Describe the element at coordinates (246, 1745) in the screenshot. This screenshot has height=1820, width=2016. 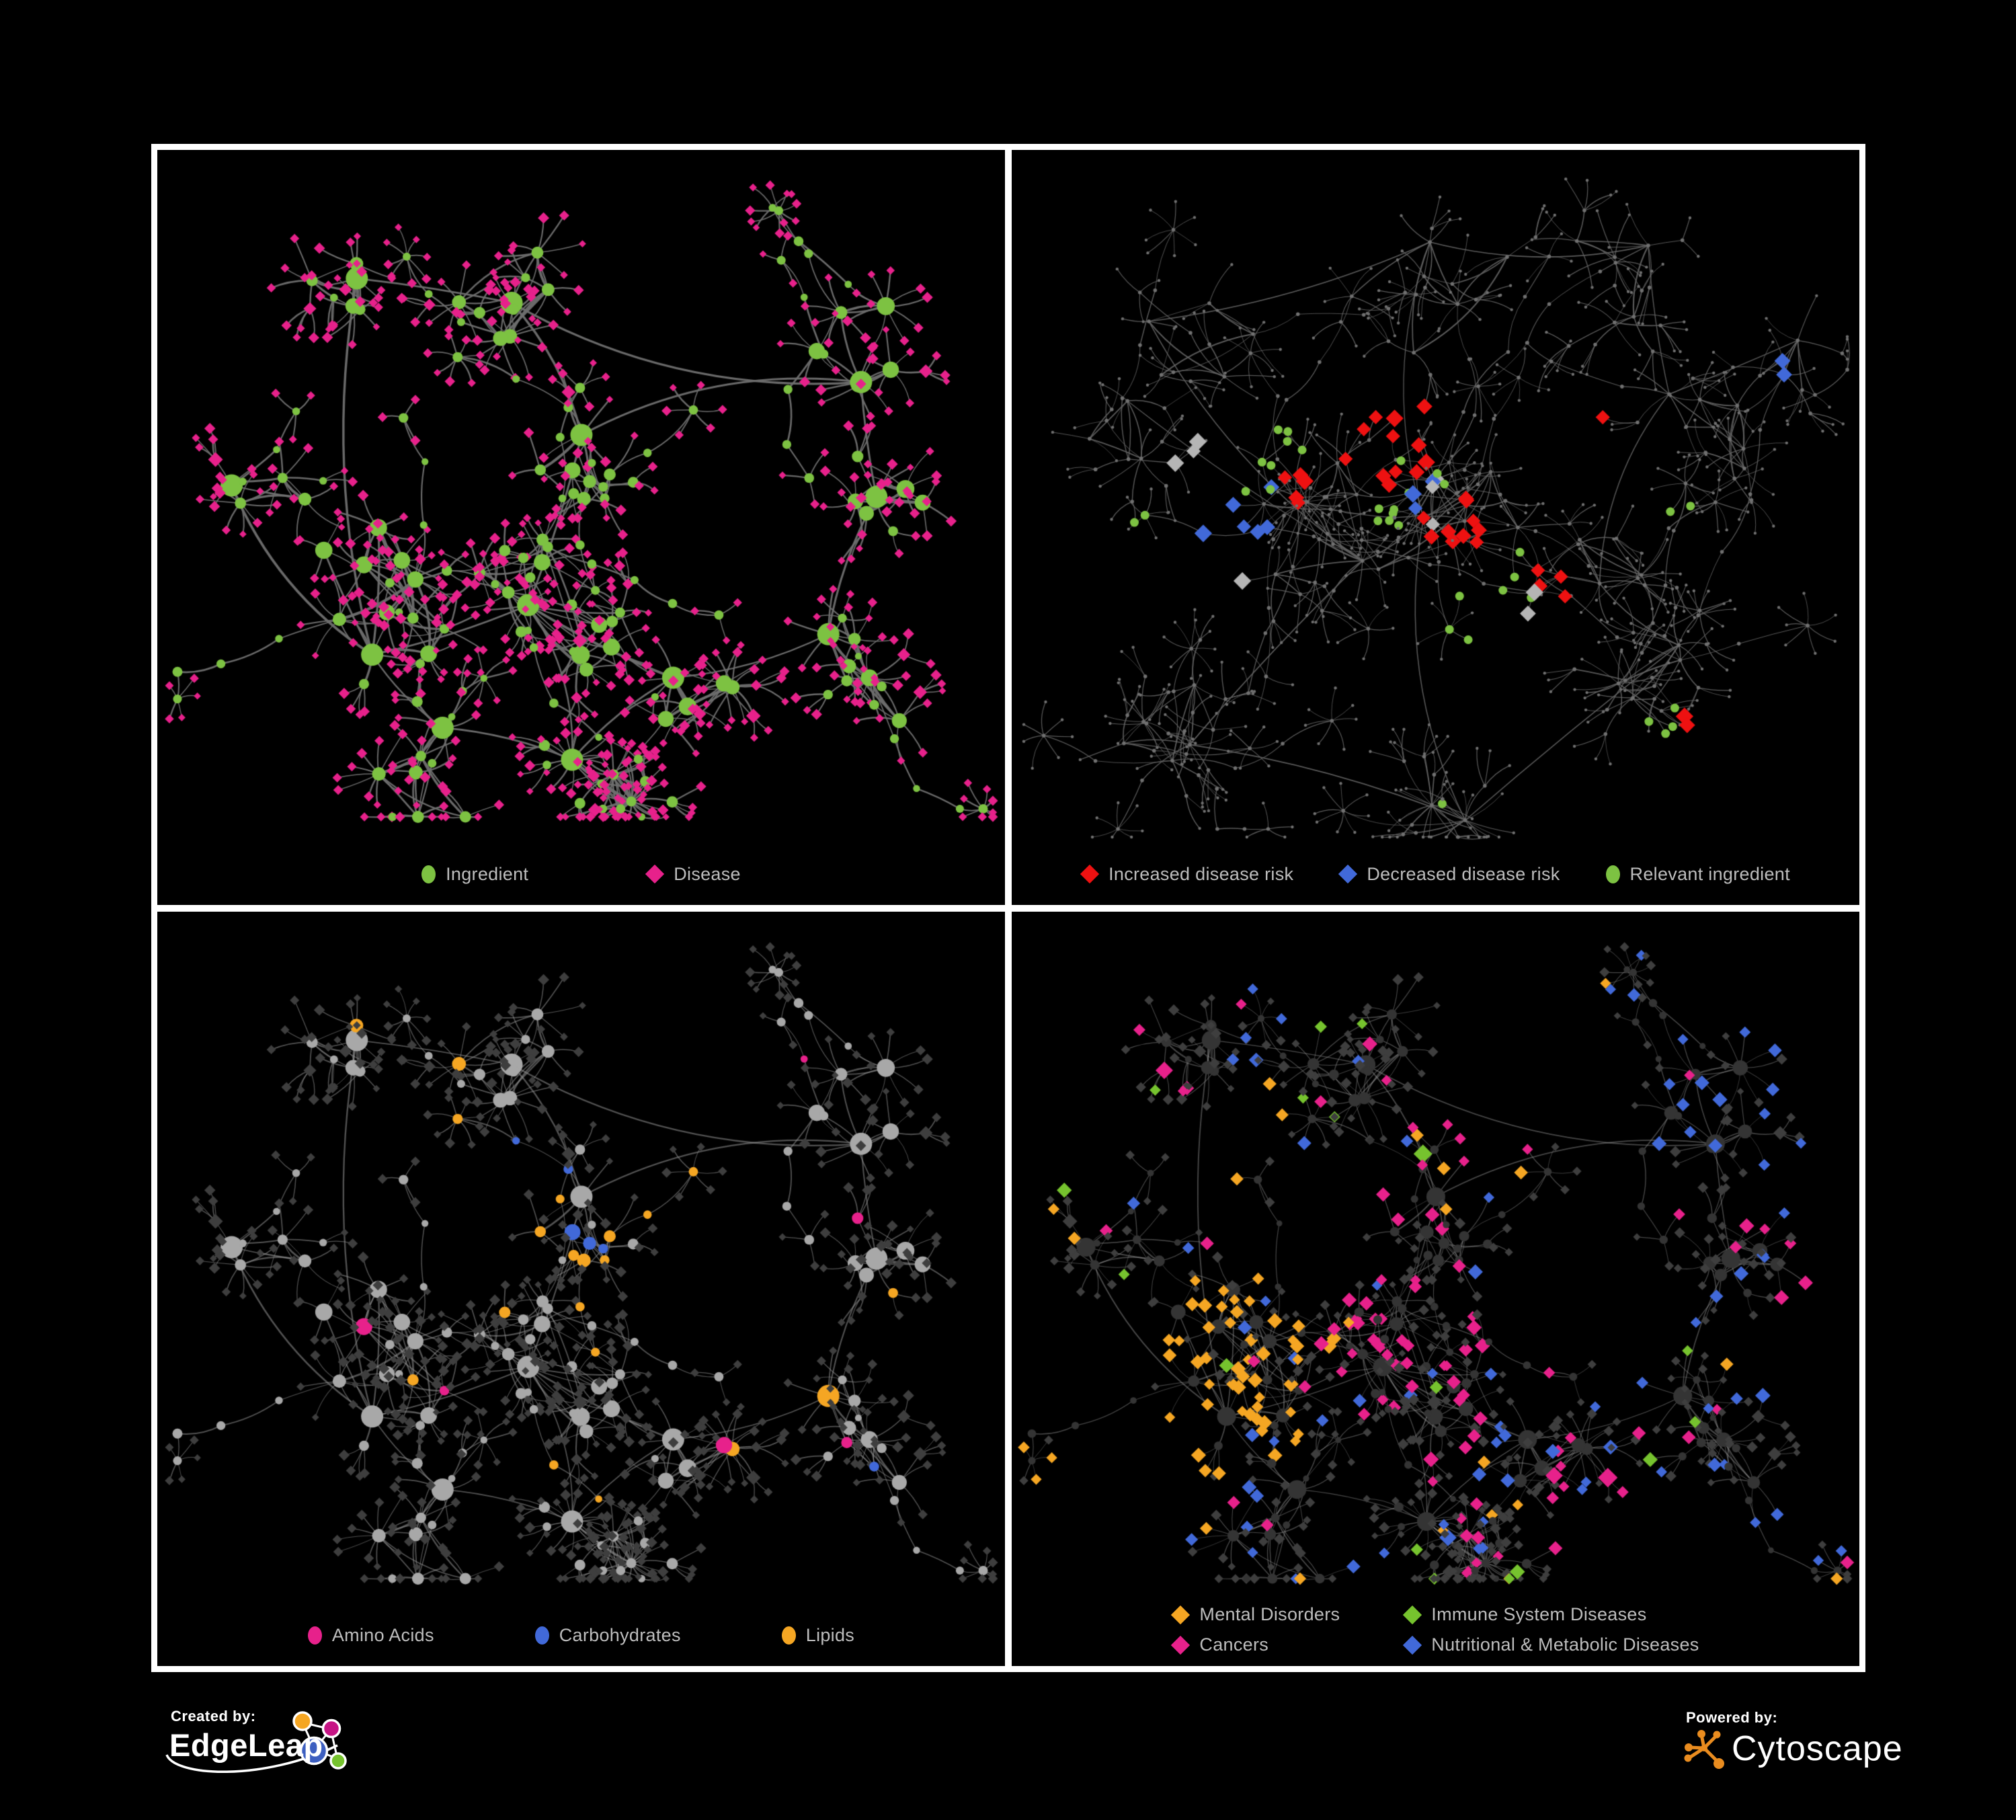
I see `edgeleap-wordmark: EdgeLeap` at that location.